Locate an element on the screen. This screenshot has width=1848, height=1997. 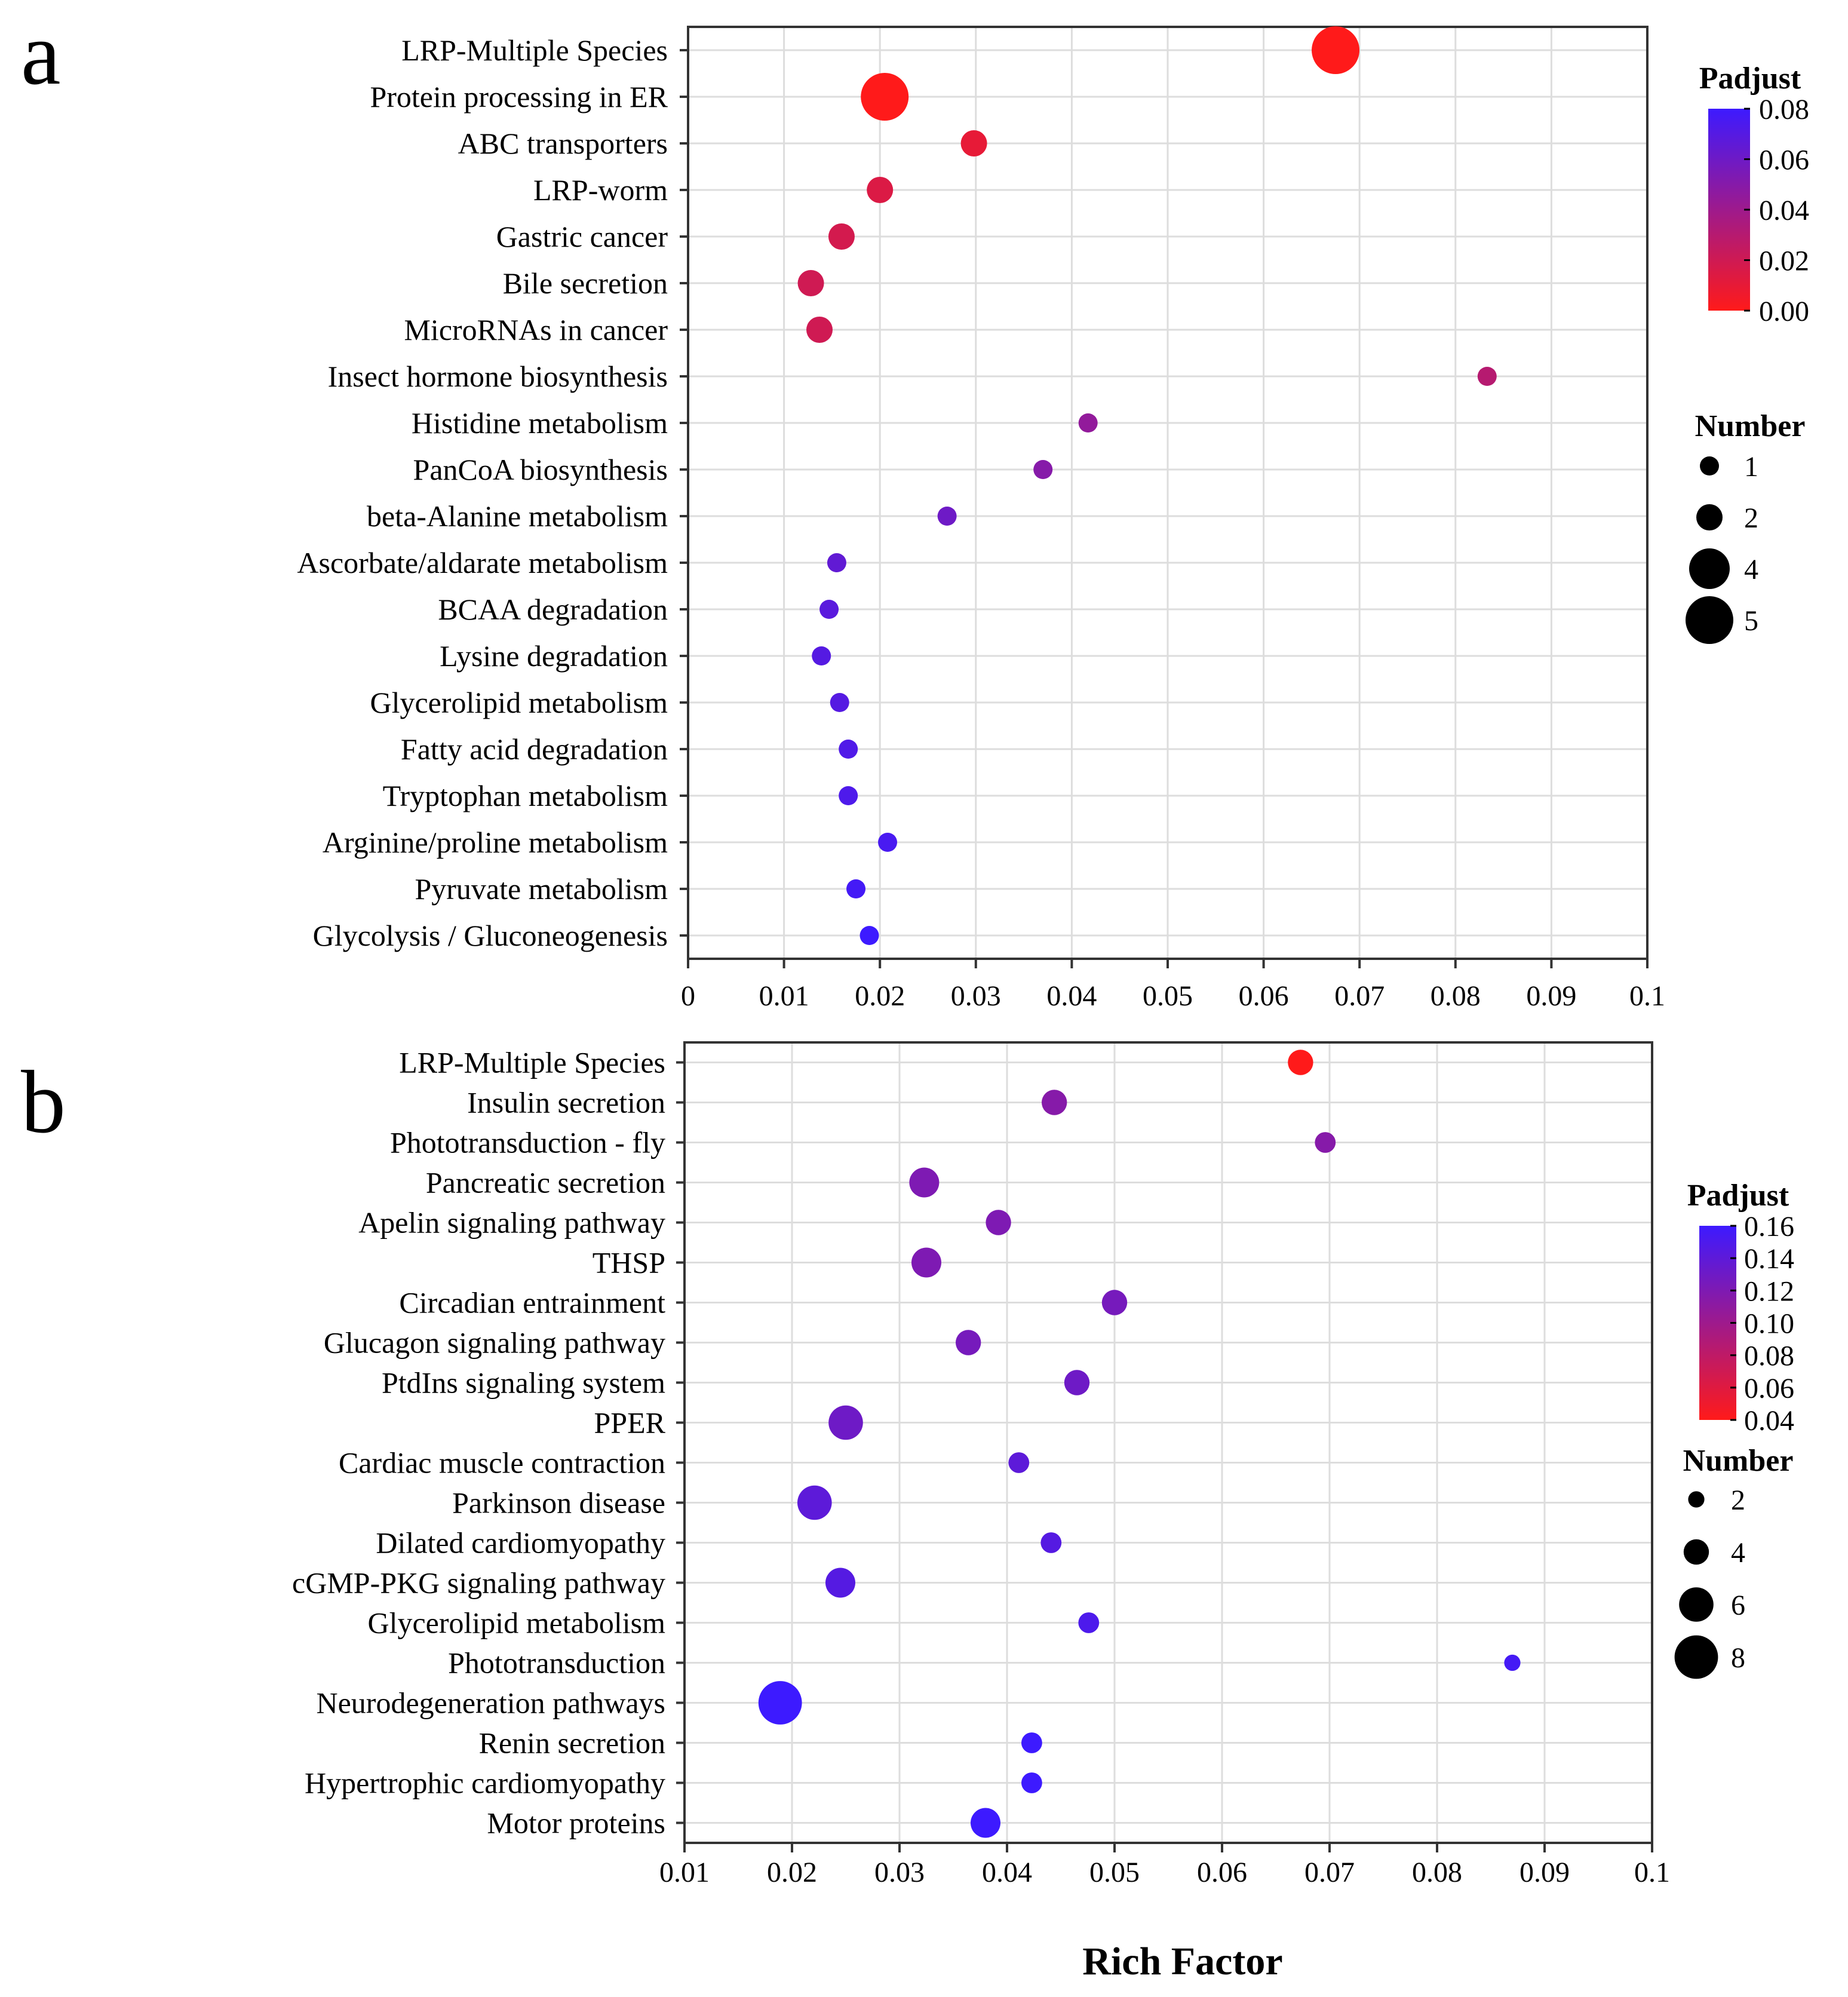
category-label: Lysine degradation is located at coordinates (554, 656).